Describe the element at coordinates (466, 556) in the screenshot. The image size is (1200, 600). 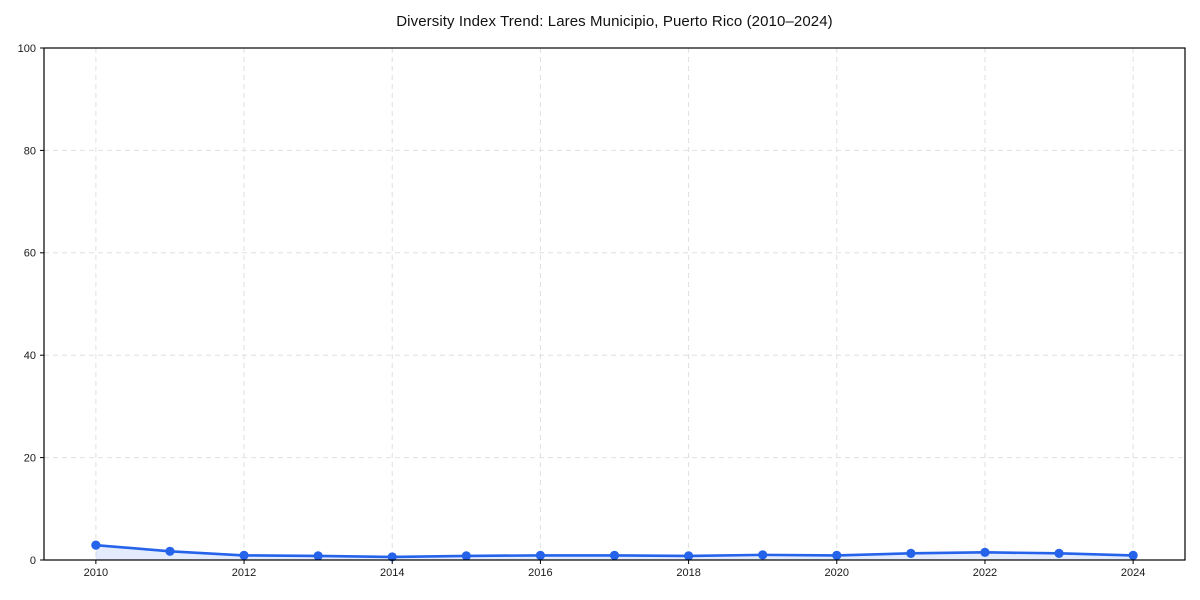
I see `data-point-2015` at that location.